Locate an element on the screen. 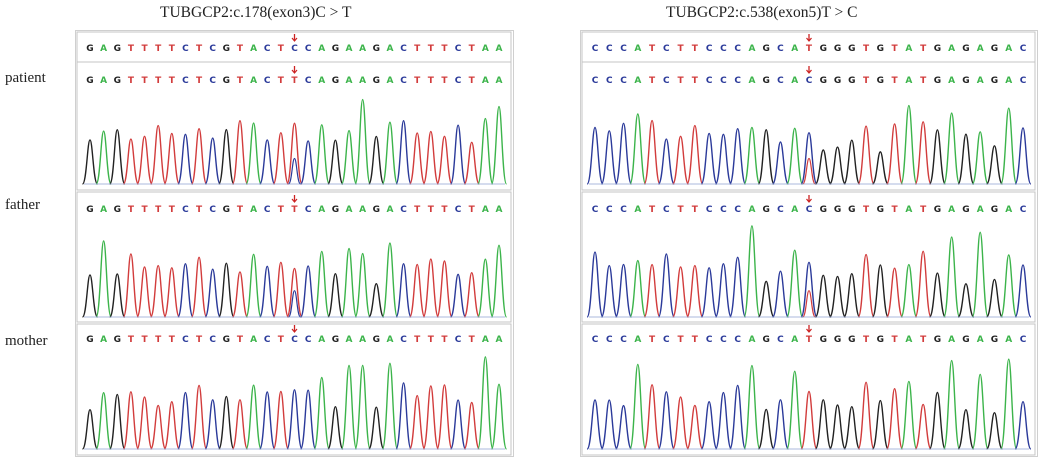  trace-patient is located at coordinates (809, 144).